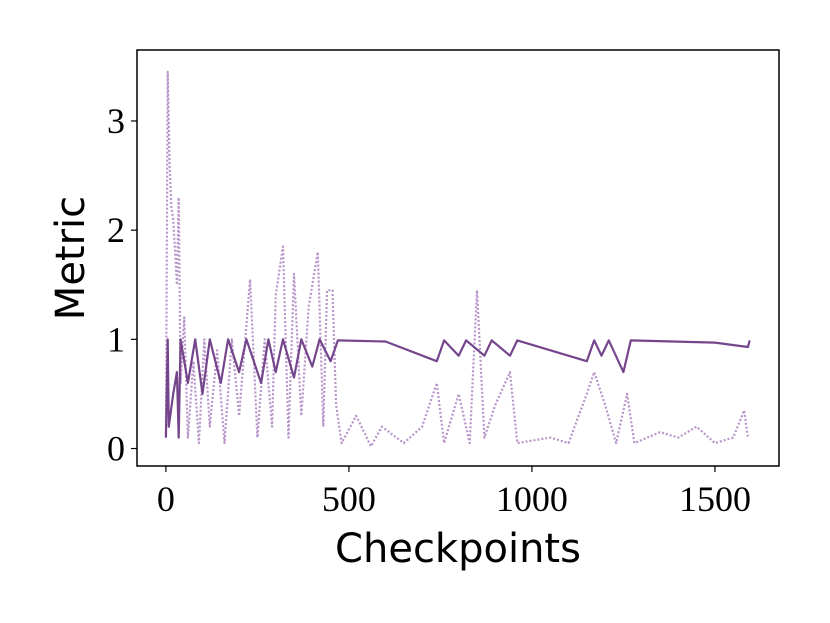 This screenshot has width=830, height=623. I want to click on y-axis-label: Metric, so click(71, 258).